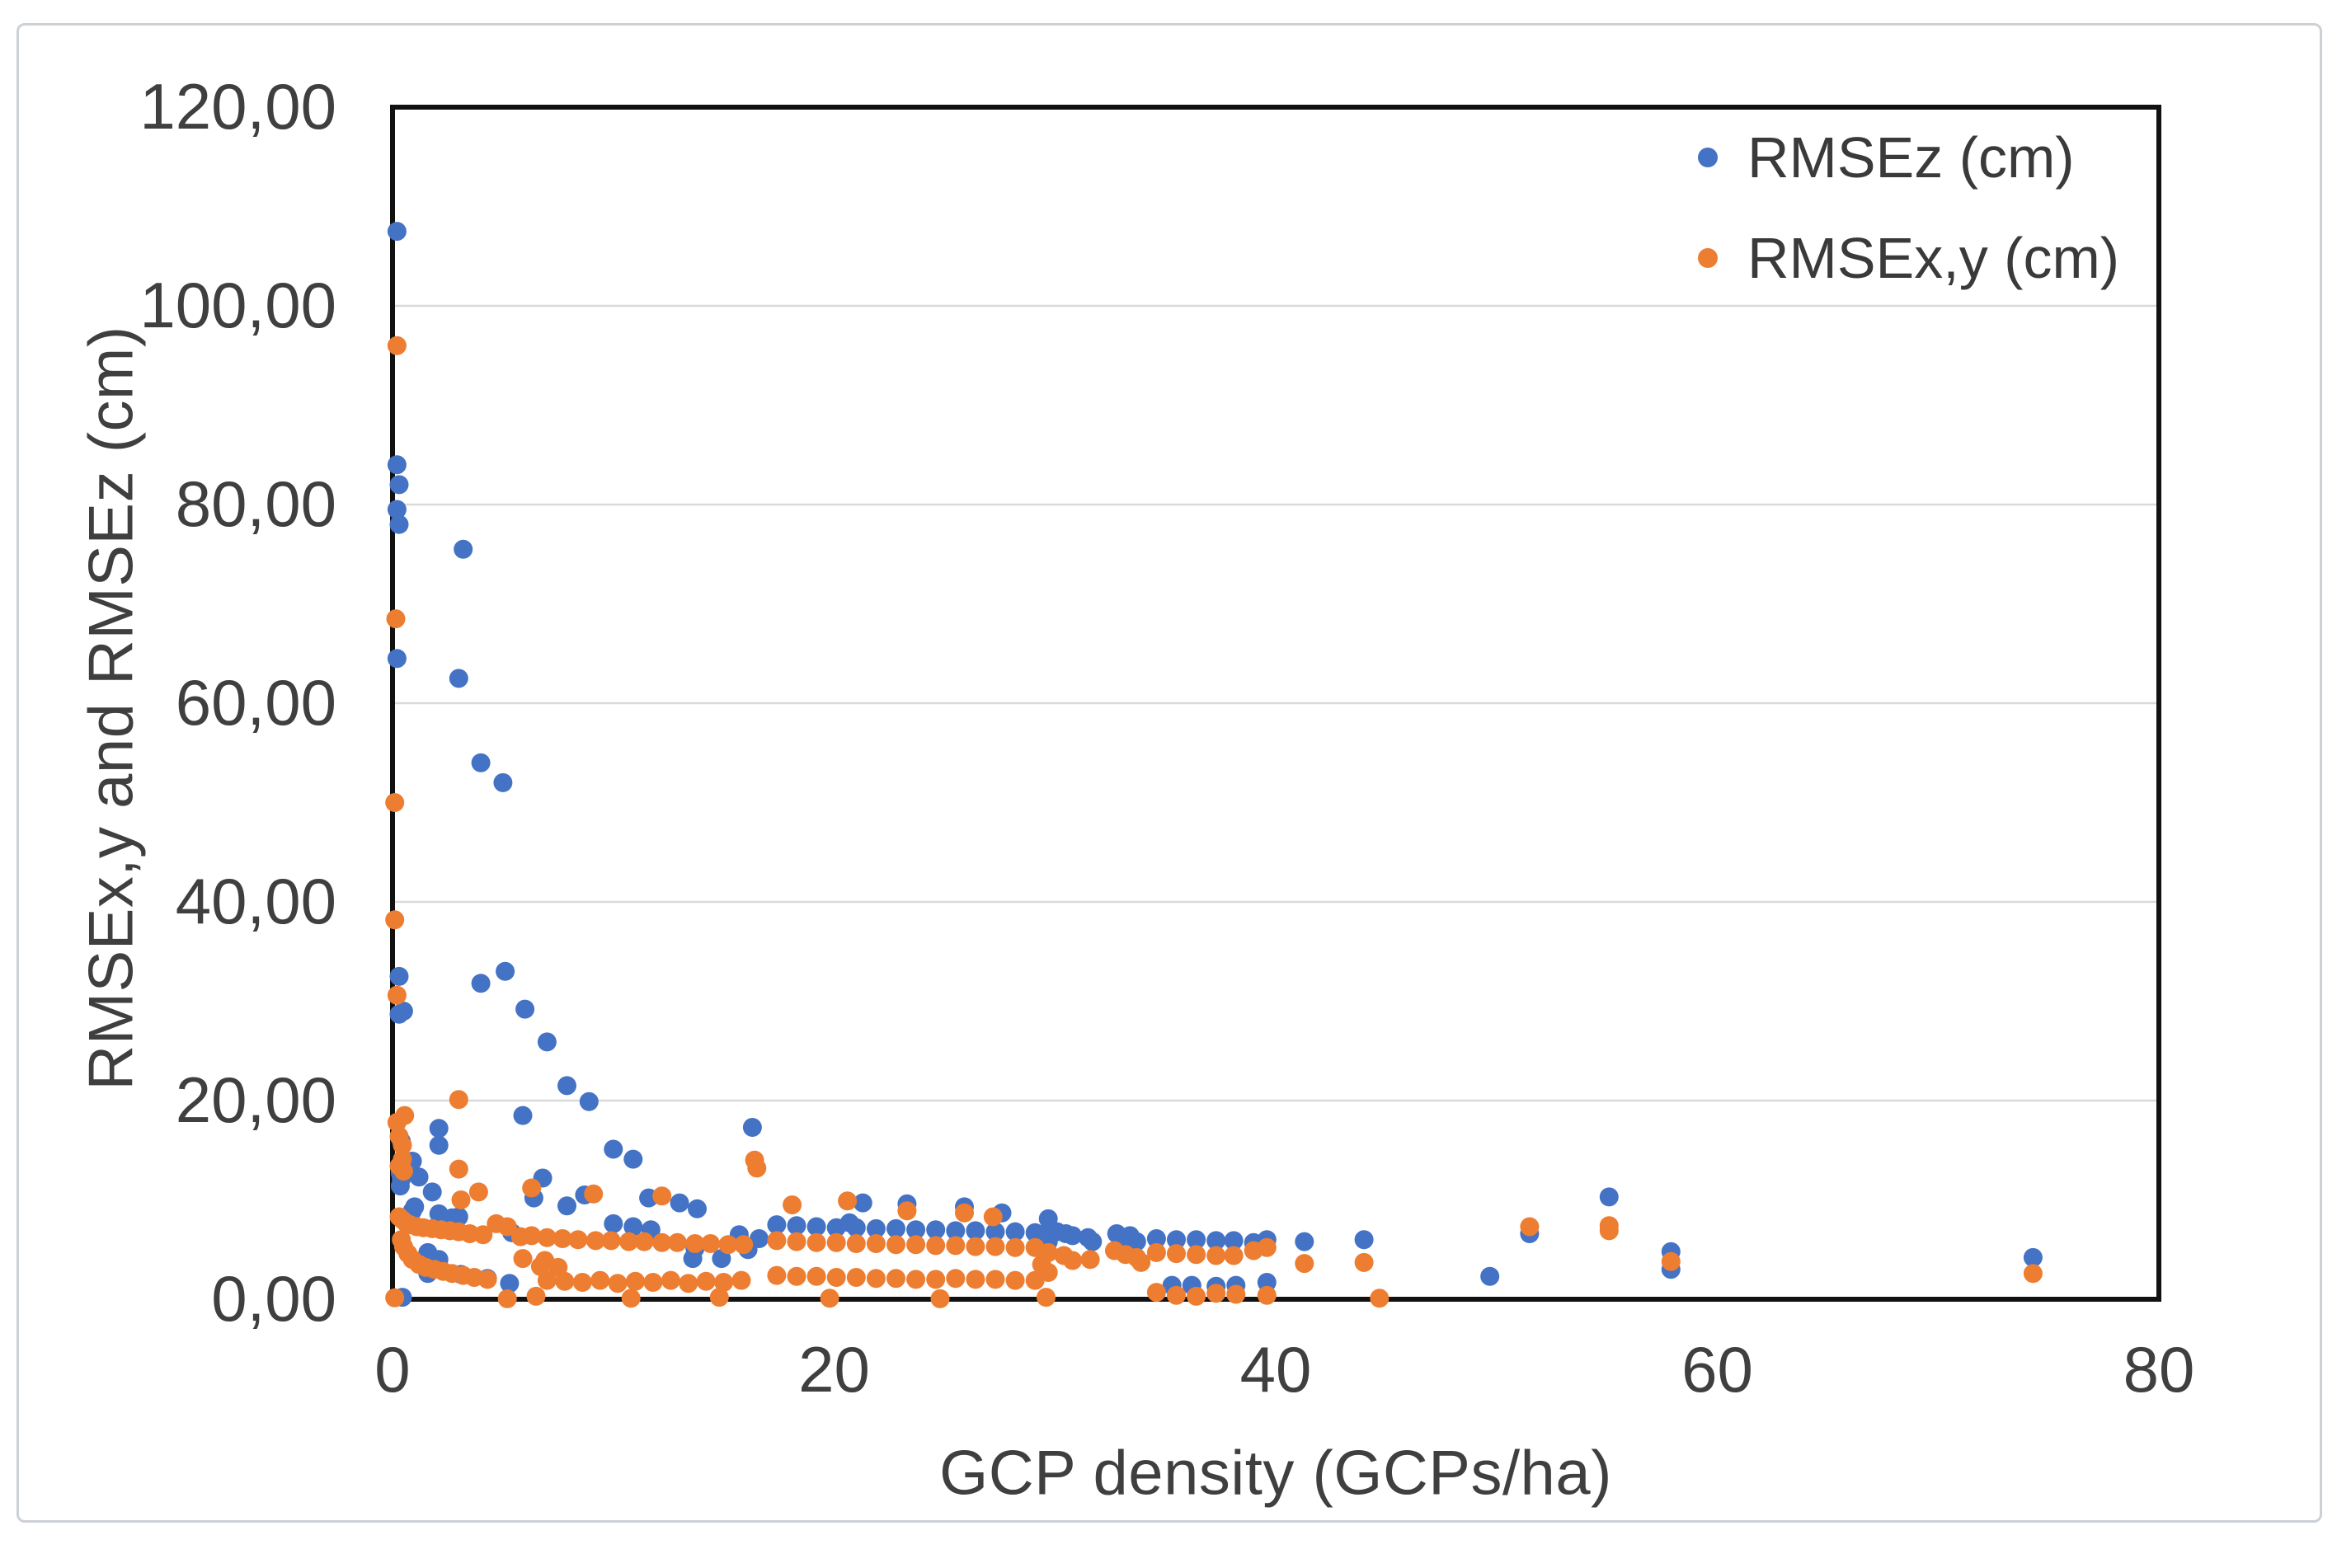  Describe the element at coordinates (1908, 207) in the screenshot. I see `legend: RMSEz (cm) RMSEx,y (cm)` at that location.